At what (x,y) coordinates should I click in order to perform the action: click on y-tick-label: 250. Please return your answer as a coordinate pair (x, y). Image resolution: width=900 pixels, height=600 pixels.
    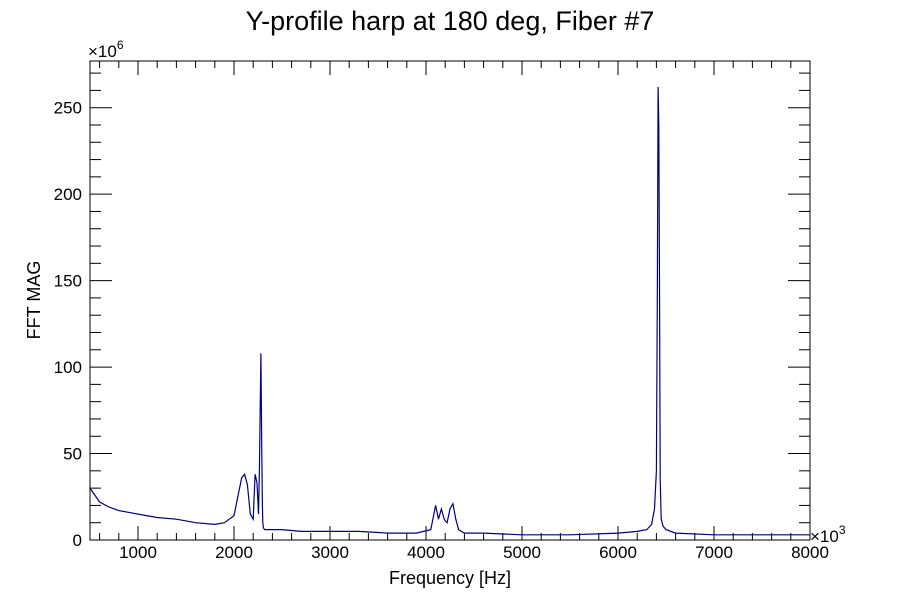
    Looking at the image, I should click on (68, 108).